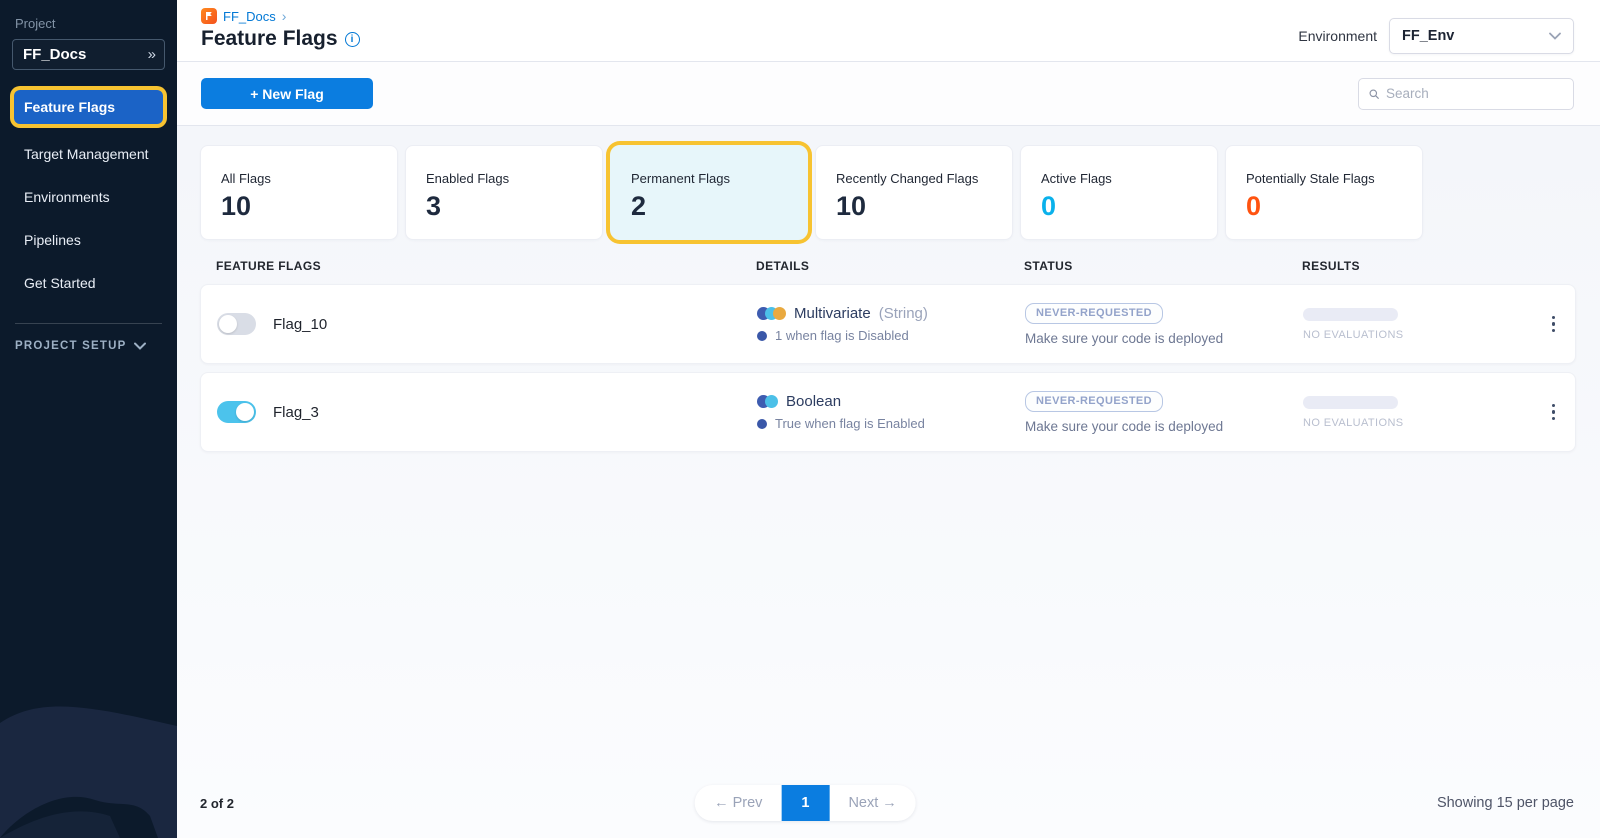 Image resolution: width=1600 pixels, height=838 pixels. Describe the element at coordinates (1048, 266) in the screenshot. I see `column-header-status: STATUS` at that location.